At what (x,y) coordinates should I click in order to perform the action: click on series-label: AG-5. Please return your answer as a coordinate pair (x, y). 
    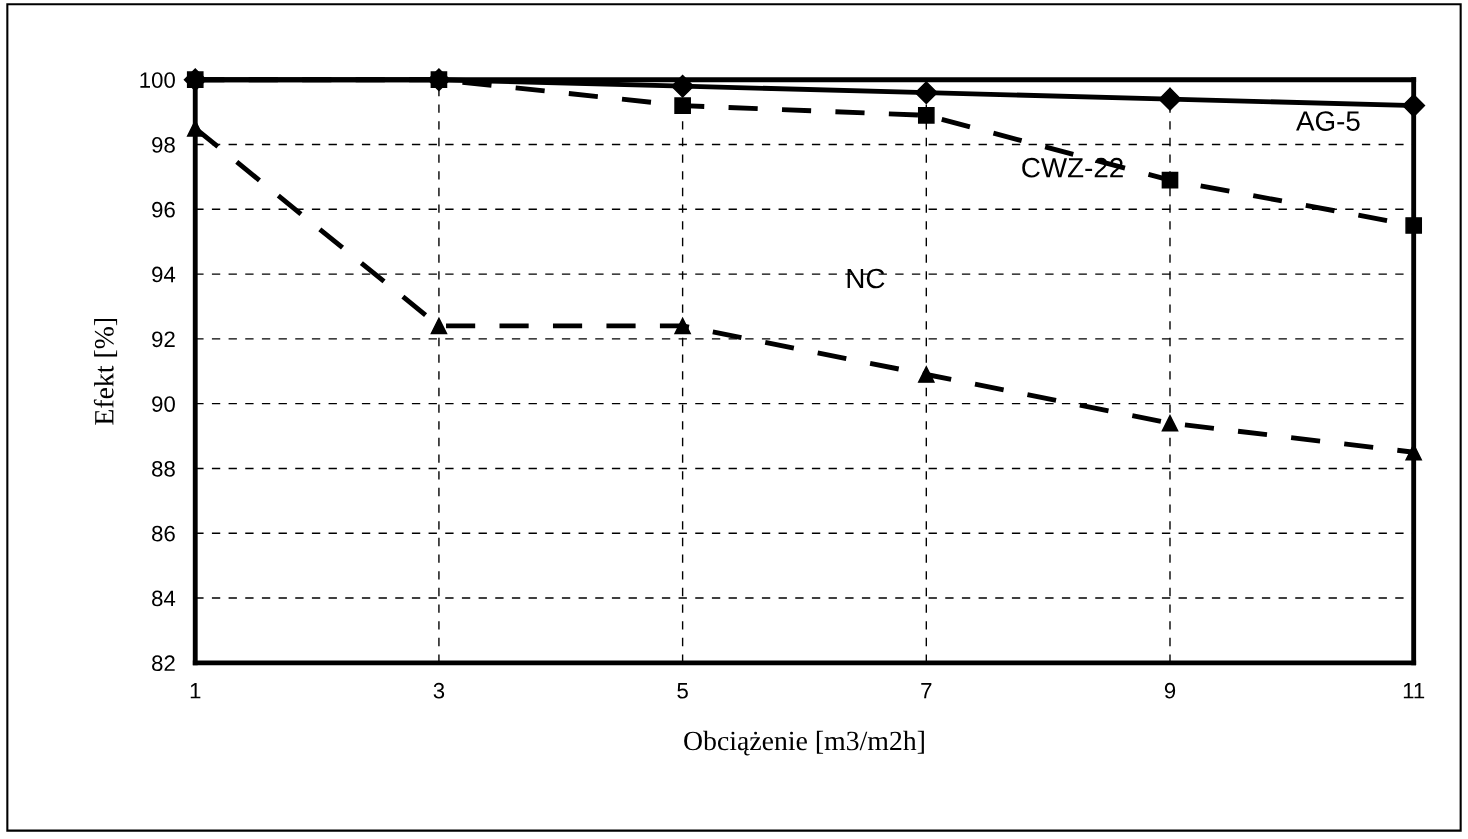
    Looking at the image, I should click on (1328, 121).